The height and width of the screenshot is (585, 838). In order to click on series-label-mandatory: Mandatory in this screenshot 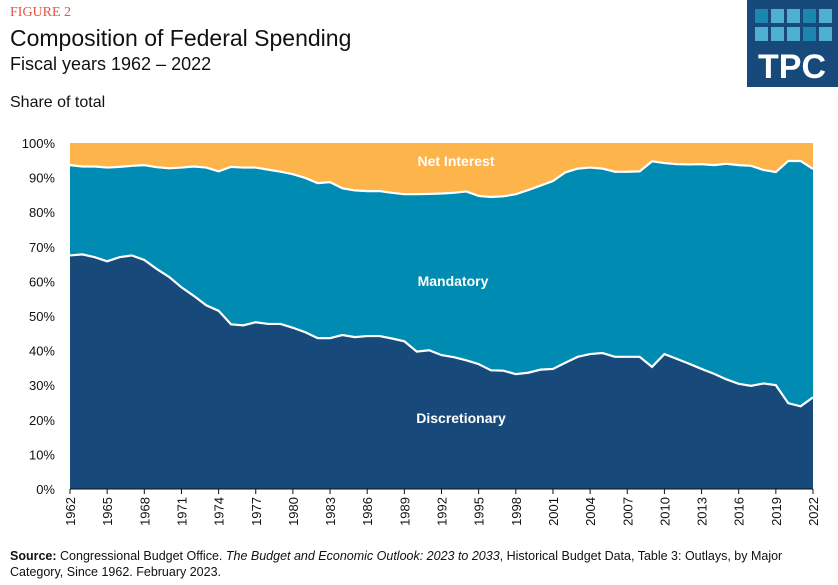, I will do `click(453, 281)`.